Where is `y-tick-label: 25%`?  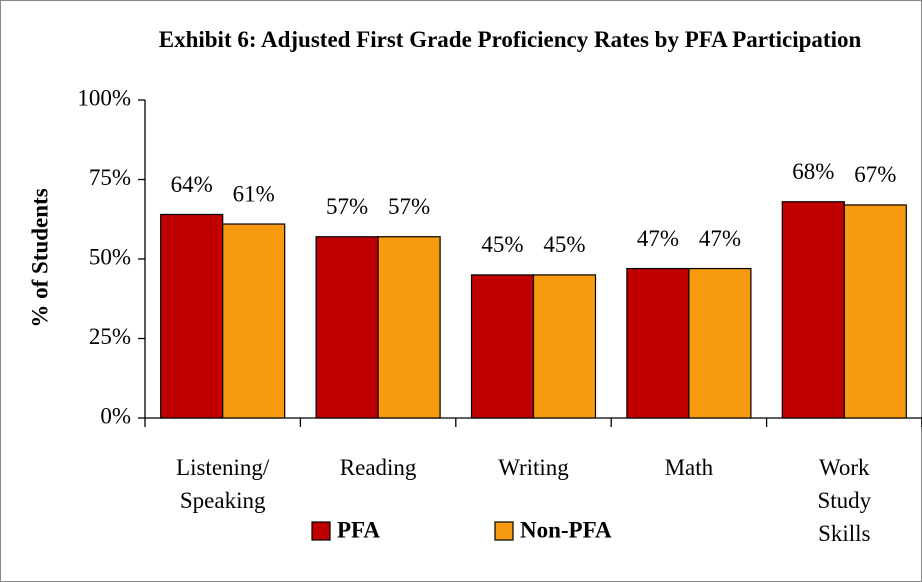 y-tick-label: 25% is located at coordinates (110, 336).